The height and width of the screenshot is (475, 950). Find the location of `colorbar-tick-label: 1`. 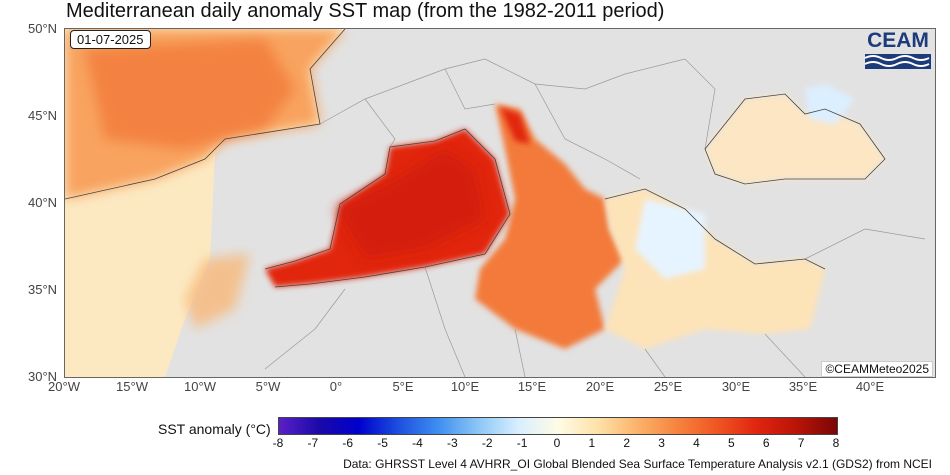

colorbar-tick-label: 1 is located at coordinates (592, 443).